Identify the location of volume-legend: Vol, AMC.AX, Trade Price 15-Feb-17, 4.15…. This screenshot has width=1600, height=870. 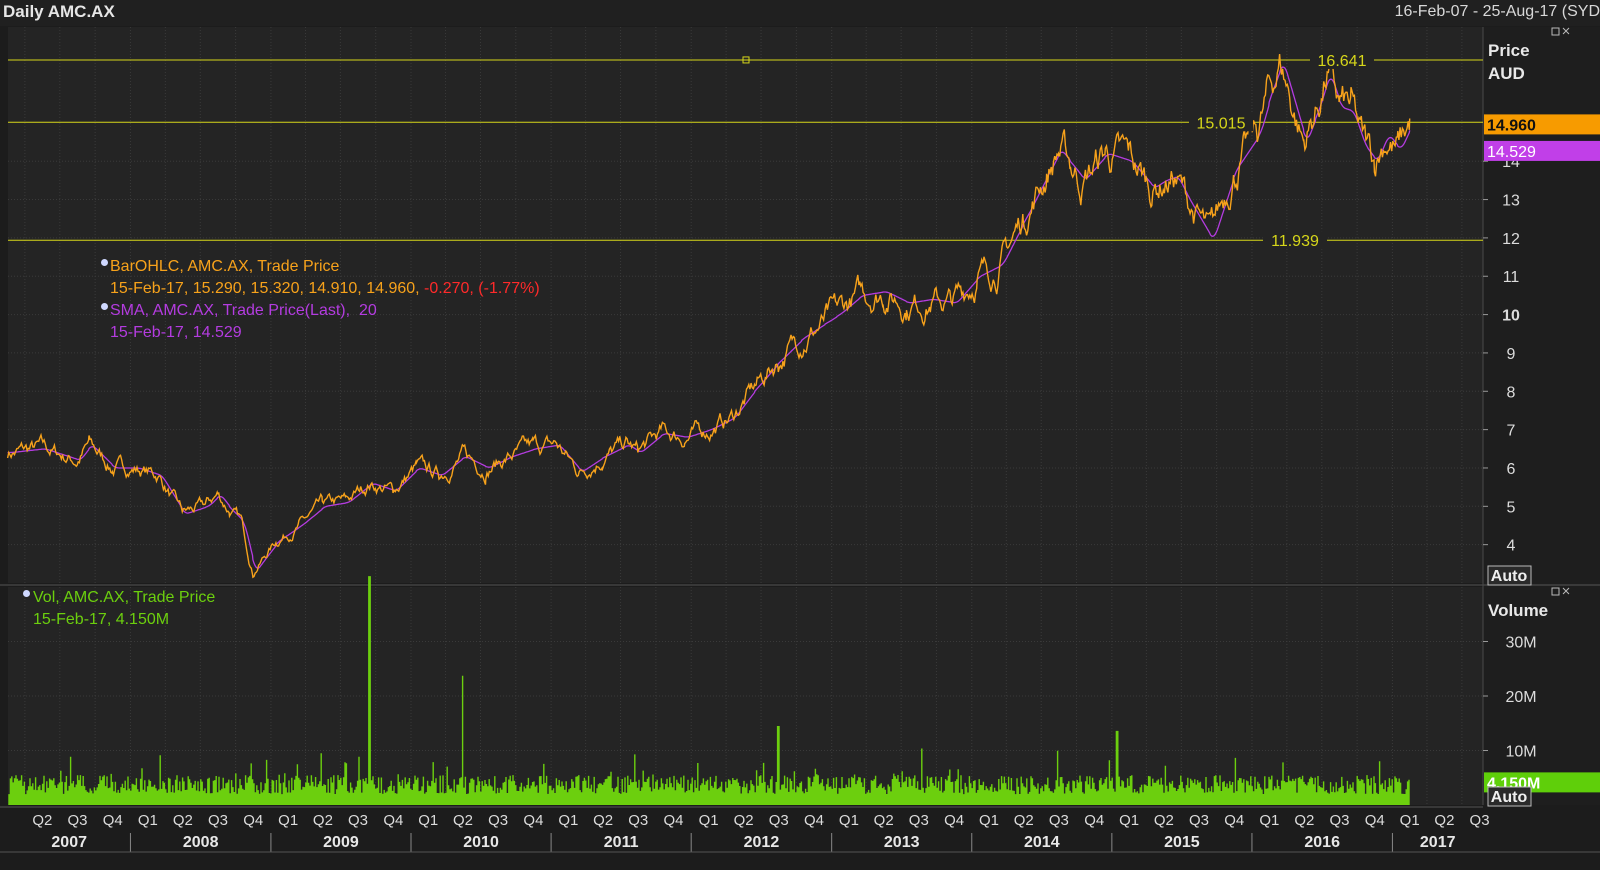
(118, 609).